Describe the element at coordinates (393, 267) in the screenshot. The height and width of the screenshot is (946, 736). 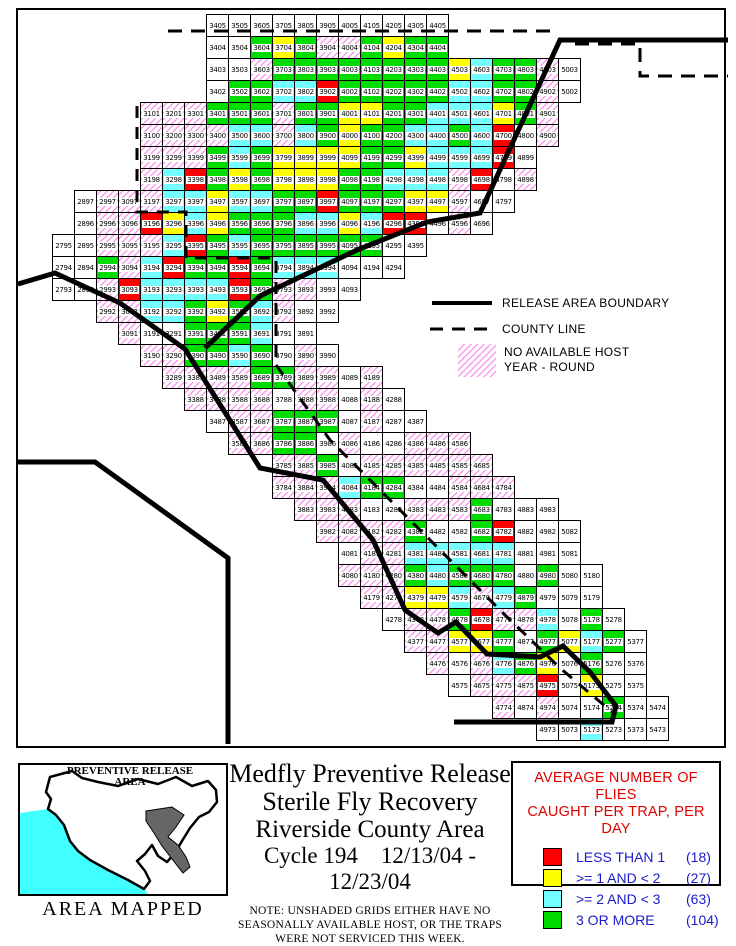
I see `grid-cell-4294: 4294` at that location.